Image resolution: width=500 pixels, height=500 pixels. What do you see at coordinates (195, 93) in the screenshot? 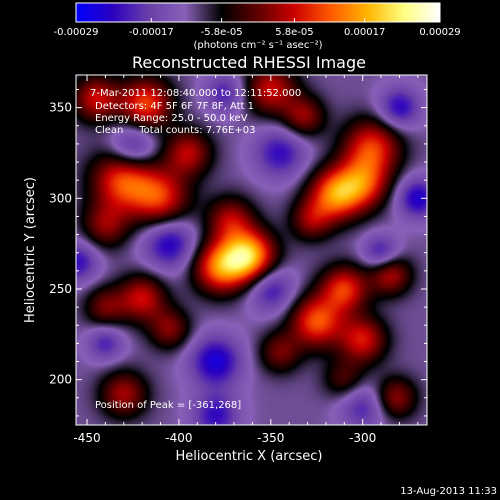
I see `annotation-time-range: 7-Mar-2011 12:08:40.000 to 12:11:52.000` at bounding box center [195, 93].